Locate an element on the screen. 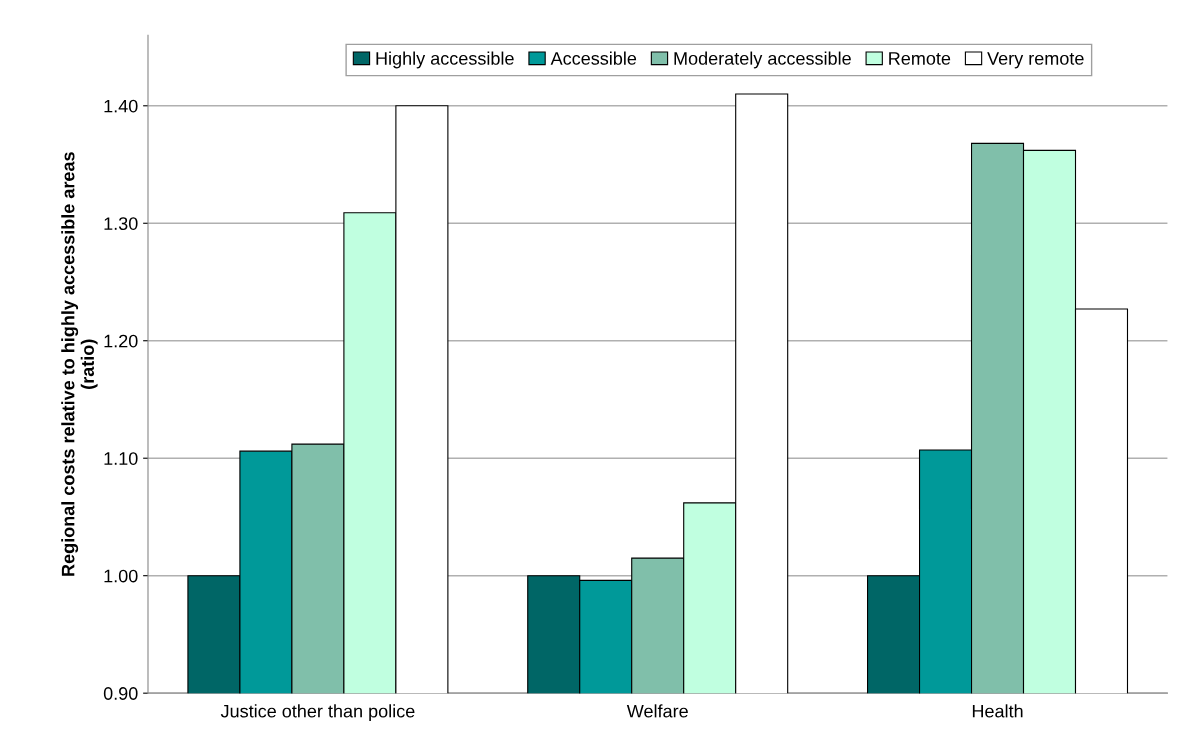  legend-label: Very remote is located at coordinates (1035, 60).